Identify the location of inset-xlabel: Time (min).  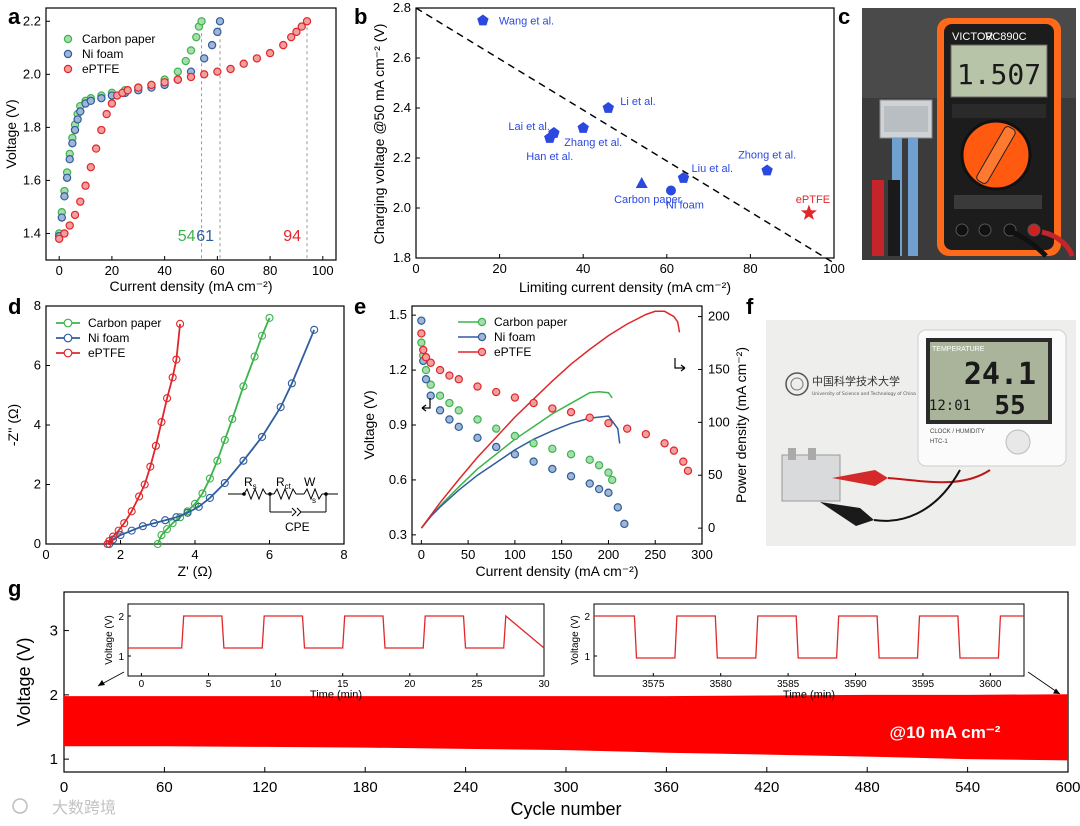
(336, 695).